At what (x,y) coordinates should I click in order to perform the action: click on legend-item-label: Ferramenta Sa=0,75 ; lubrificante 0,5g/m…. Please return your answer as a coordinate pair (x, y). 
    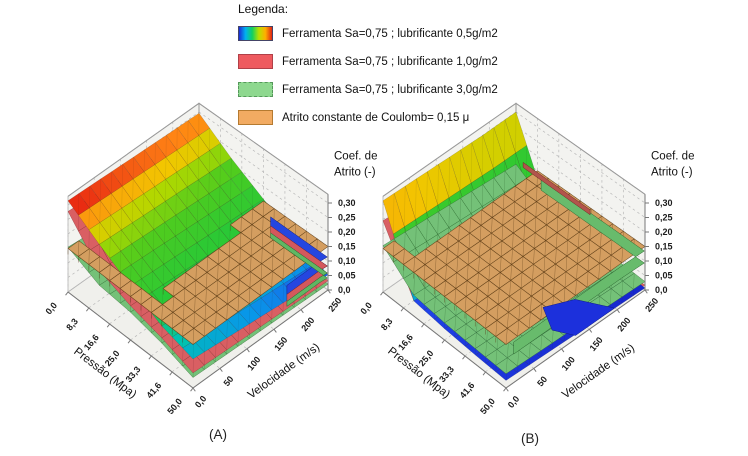
    Looking at the image, I should click on (390, 33).